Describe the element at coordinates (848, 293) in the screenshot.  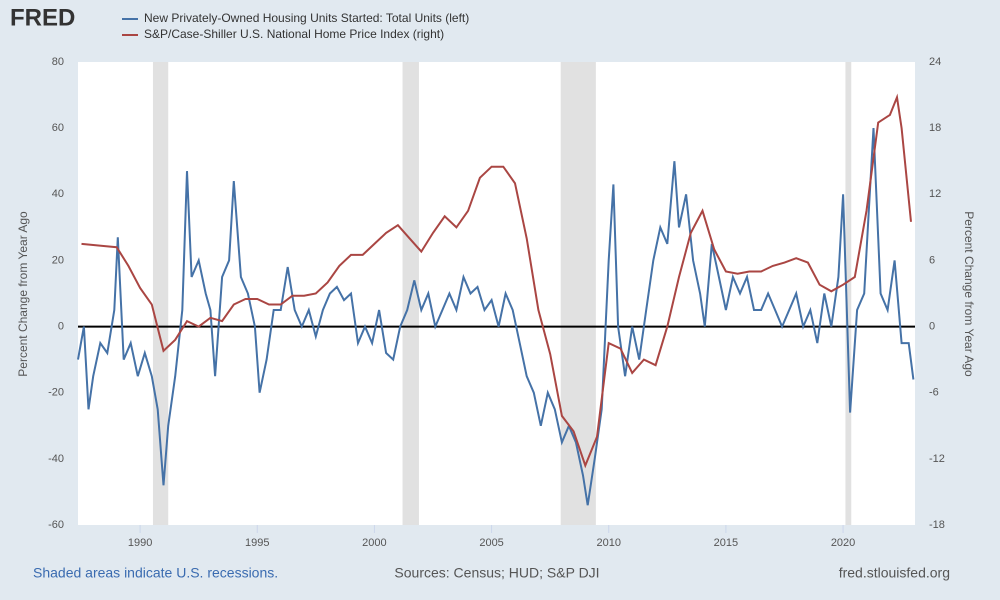
I see `recession-band` at that location.